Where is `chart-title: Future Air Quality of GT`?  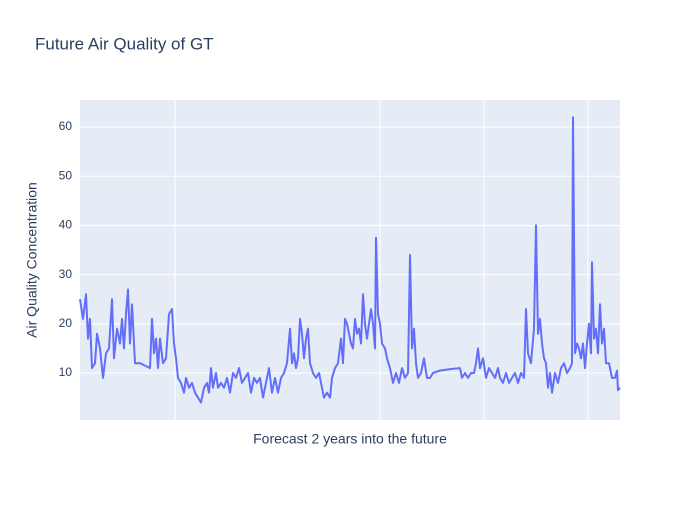
chart-title: Future Air Quality of GT is located at coordinates (124, 43).